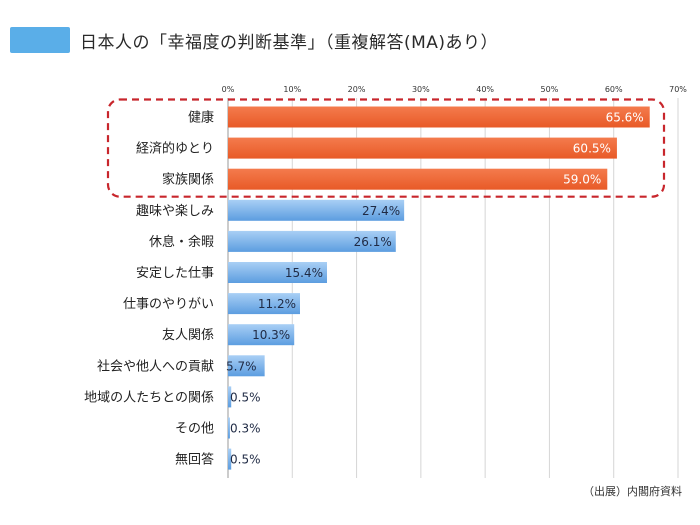 The height and width of the screenshot is (525, 700). Describe the element at coordinates (550, 89) in the screenshot. I see `x-tick-label: 50%` at that location.